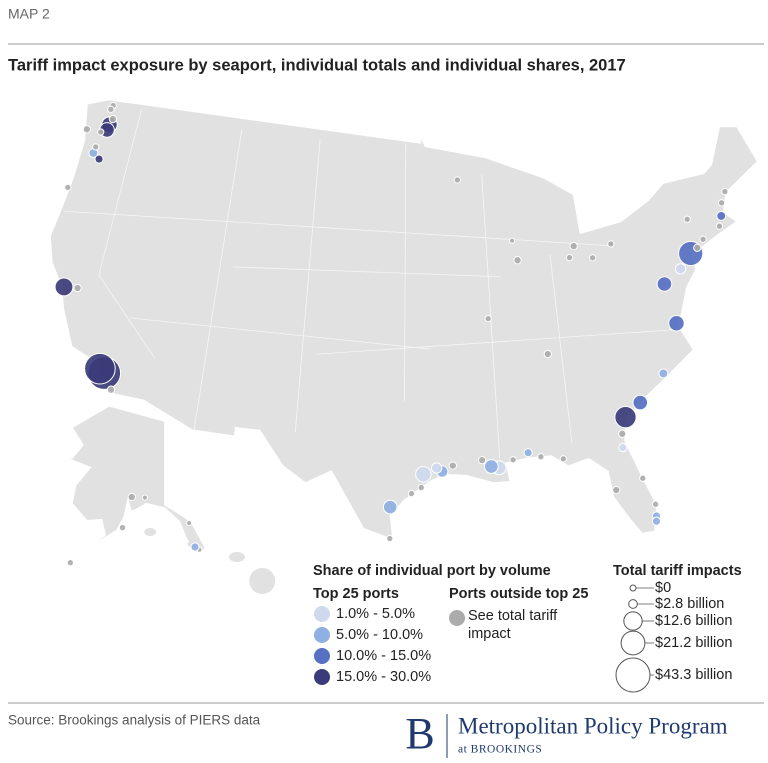 This screenshot has height=763, width=768. I want to click on legend-heading: Ports outside top 25, so click(518, 594).